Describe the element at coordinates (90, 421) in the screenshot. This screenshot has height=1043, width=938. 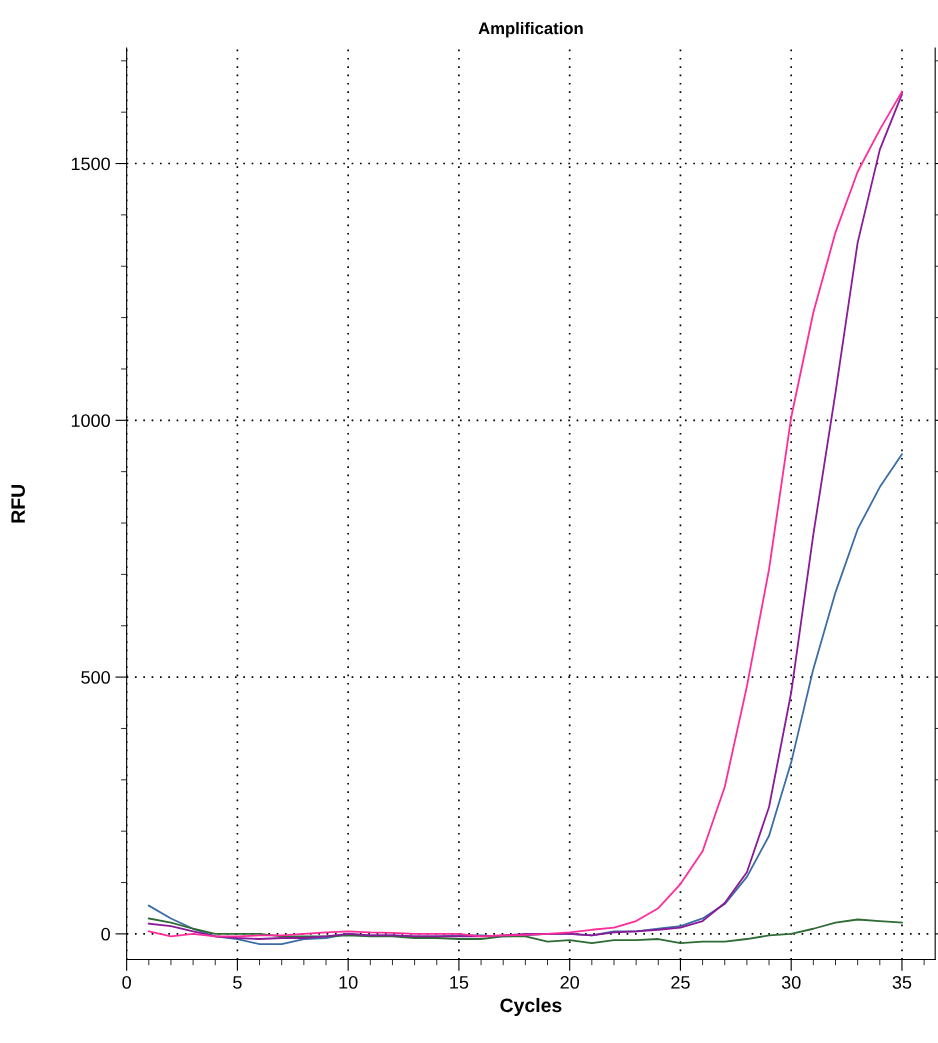
I see `y-tick-label: 1000` at that location.